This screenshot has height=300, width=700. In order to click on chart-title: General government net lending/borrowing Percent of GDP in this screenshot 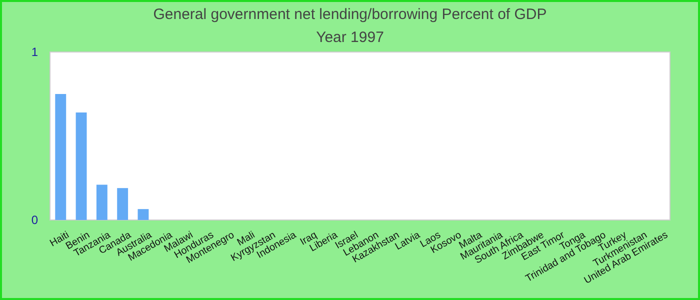, I will do `click(350, 14)`.